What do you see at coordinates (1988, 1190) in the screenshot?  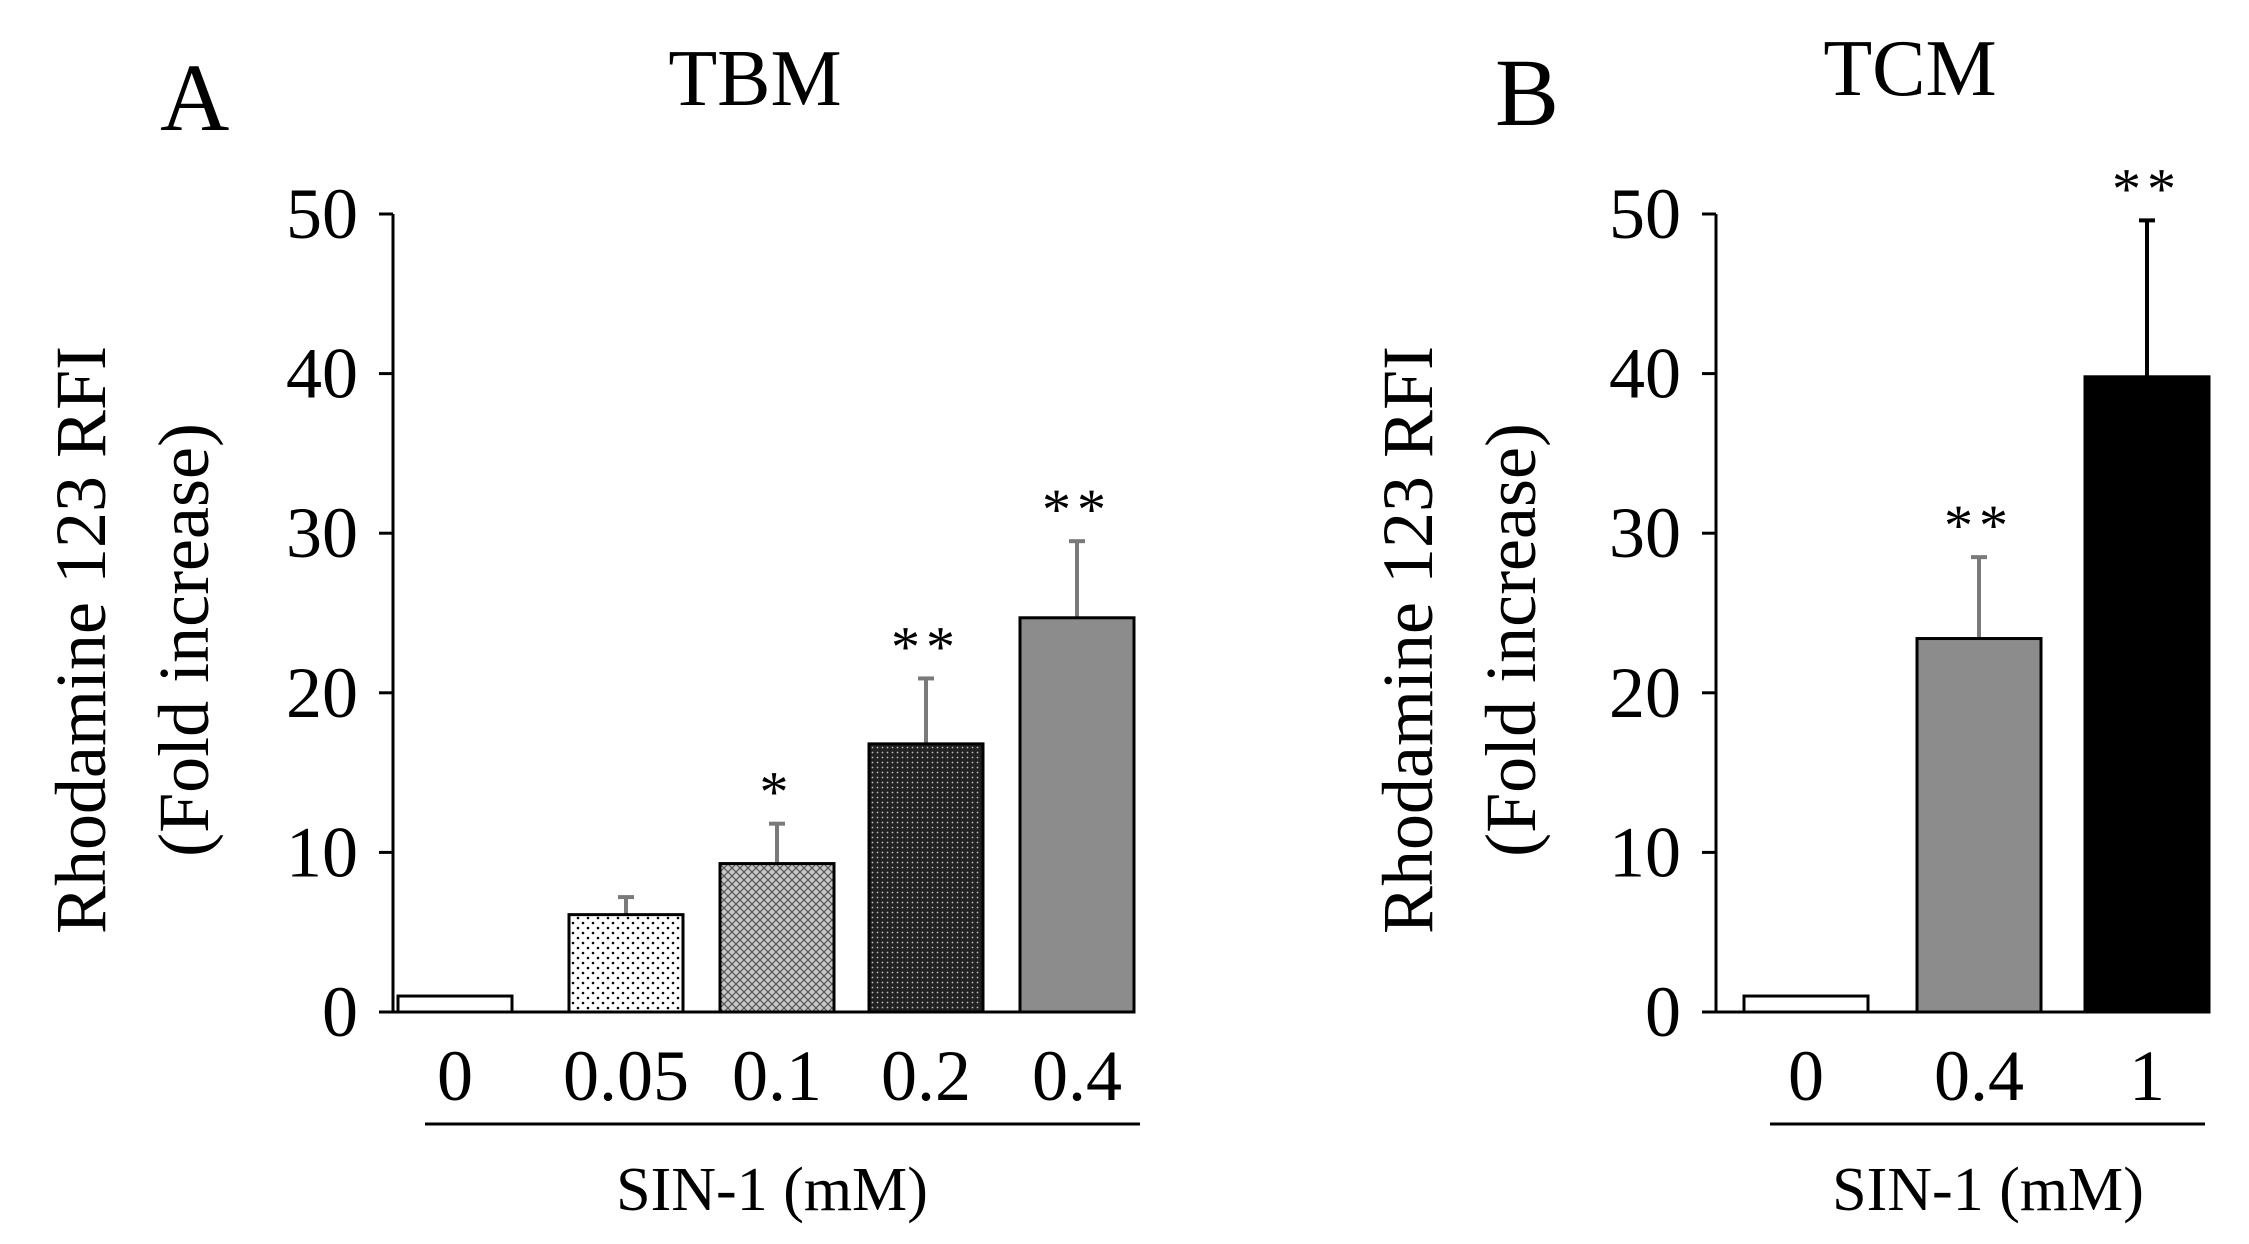 I see `x-axis-label-b: SIN-1 (mM)` at bounding box center [1988, 1190].